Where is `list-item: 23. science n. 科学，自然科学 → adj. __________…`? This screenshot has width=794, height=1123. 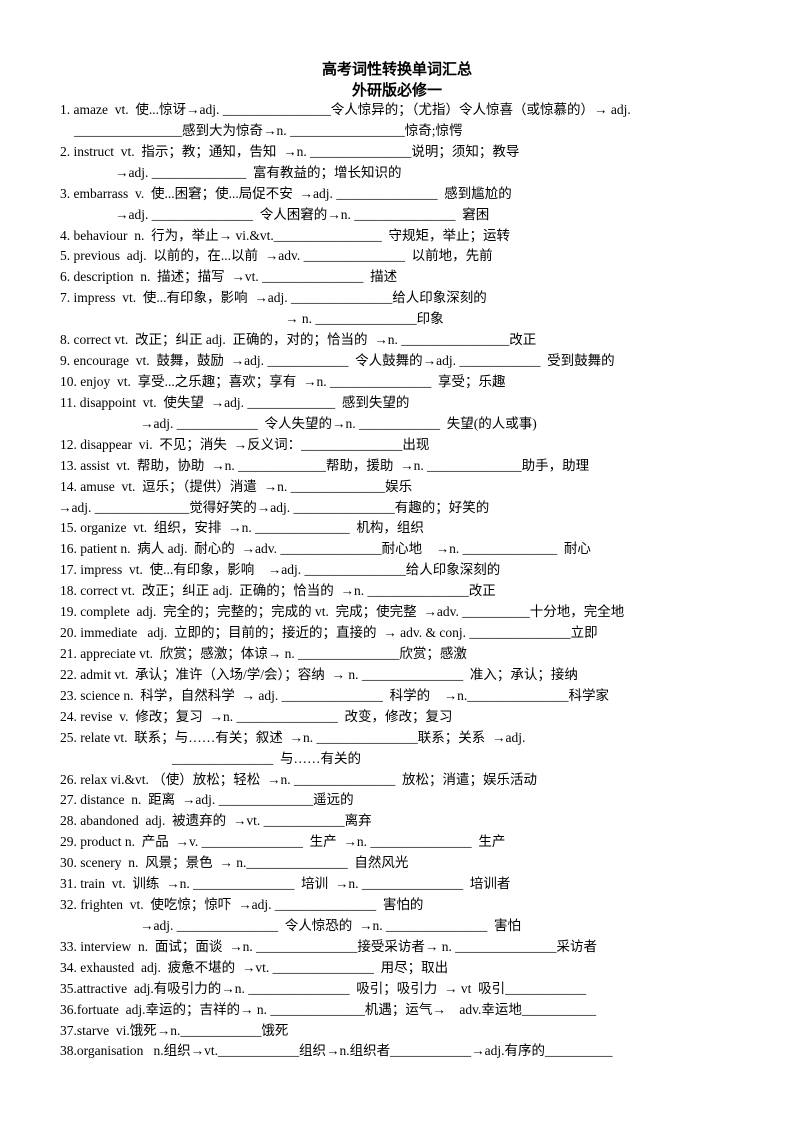
list-item: 23. science n. 科学，自然科学 → adj. __________… is located at coordinates (334, 695).